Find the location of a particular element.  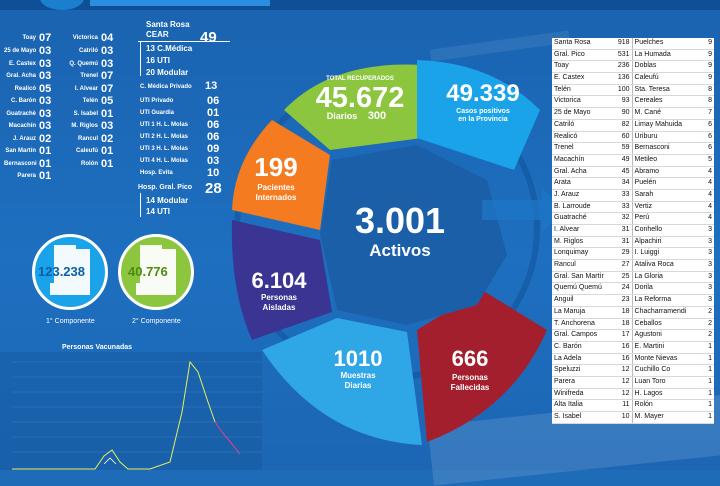

recovered-segment is located at coordinates (353, 107).